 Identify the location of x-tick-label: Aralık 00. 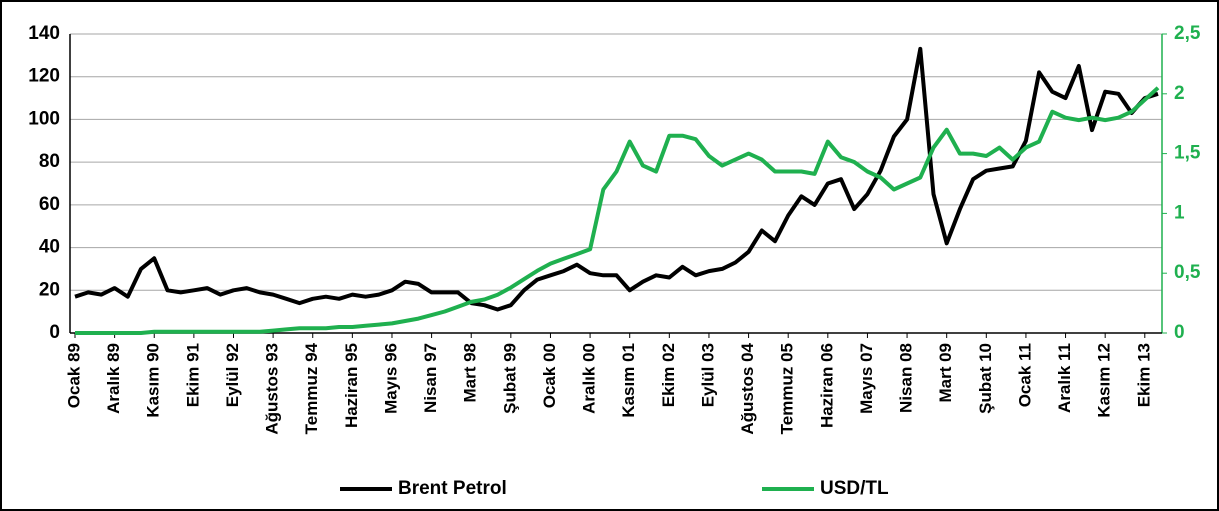
(589, 378).